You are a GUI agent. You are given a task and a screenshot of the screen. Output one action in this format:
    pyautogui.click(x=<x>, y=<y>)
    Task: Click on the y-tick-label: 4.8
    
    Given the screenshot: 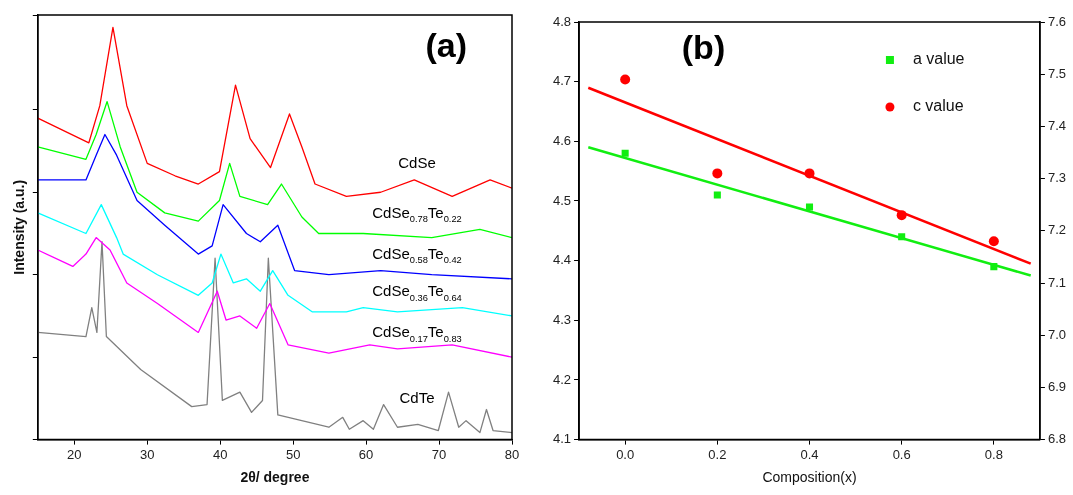 What is the action you would take?
    pyautogui.click(x=562, y=21)
    